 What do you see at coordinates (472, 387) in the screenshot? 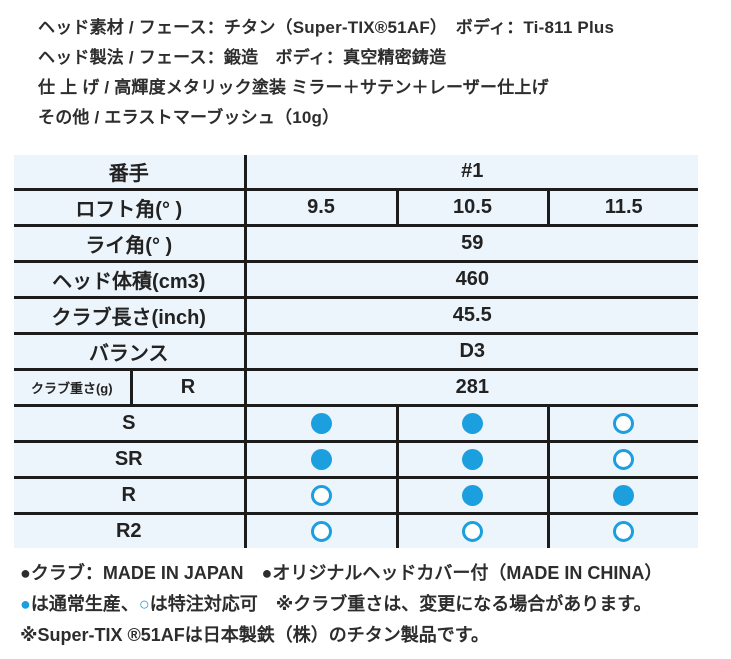
I see `weight-value: 281` at bounding box center [472, 387].